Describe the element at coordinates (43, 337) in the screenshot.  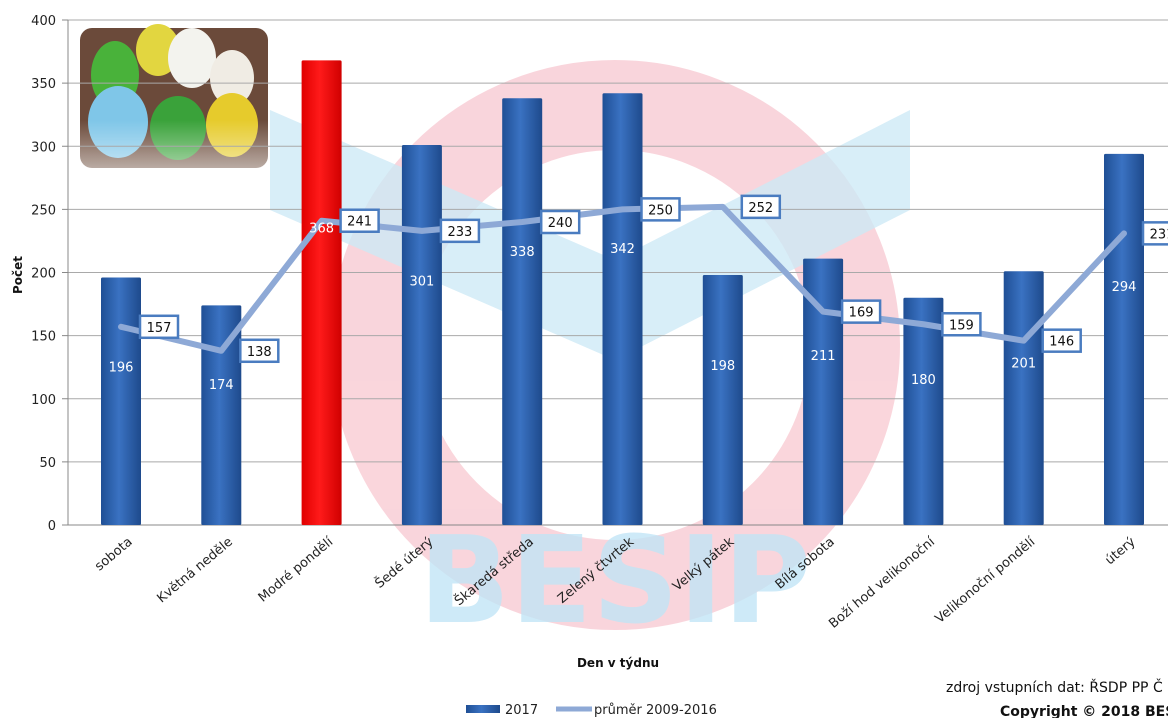
I see `y-tick-label: 150` at that location.